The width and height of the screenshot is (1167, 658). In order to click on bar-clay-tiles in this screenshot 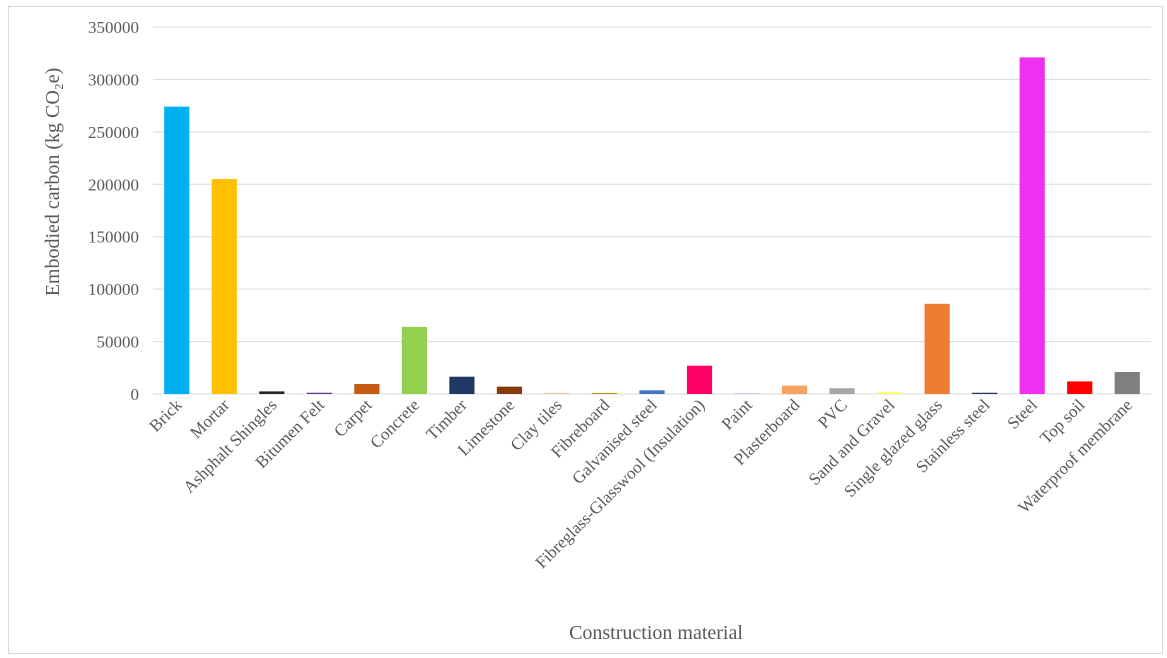, I will do `click(557, 393)`.